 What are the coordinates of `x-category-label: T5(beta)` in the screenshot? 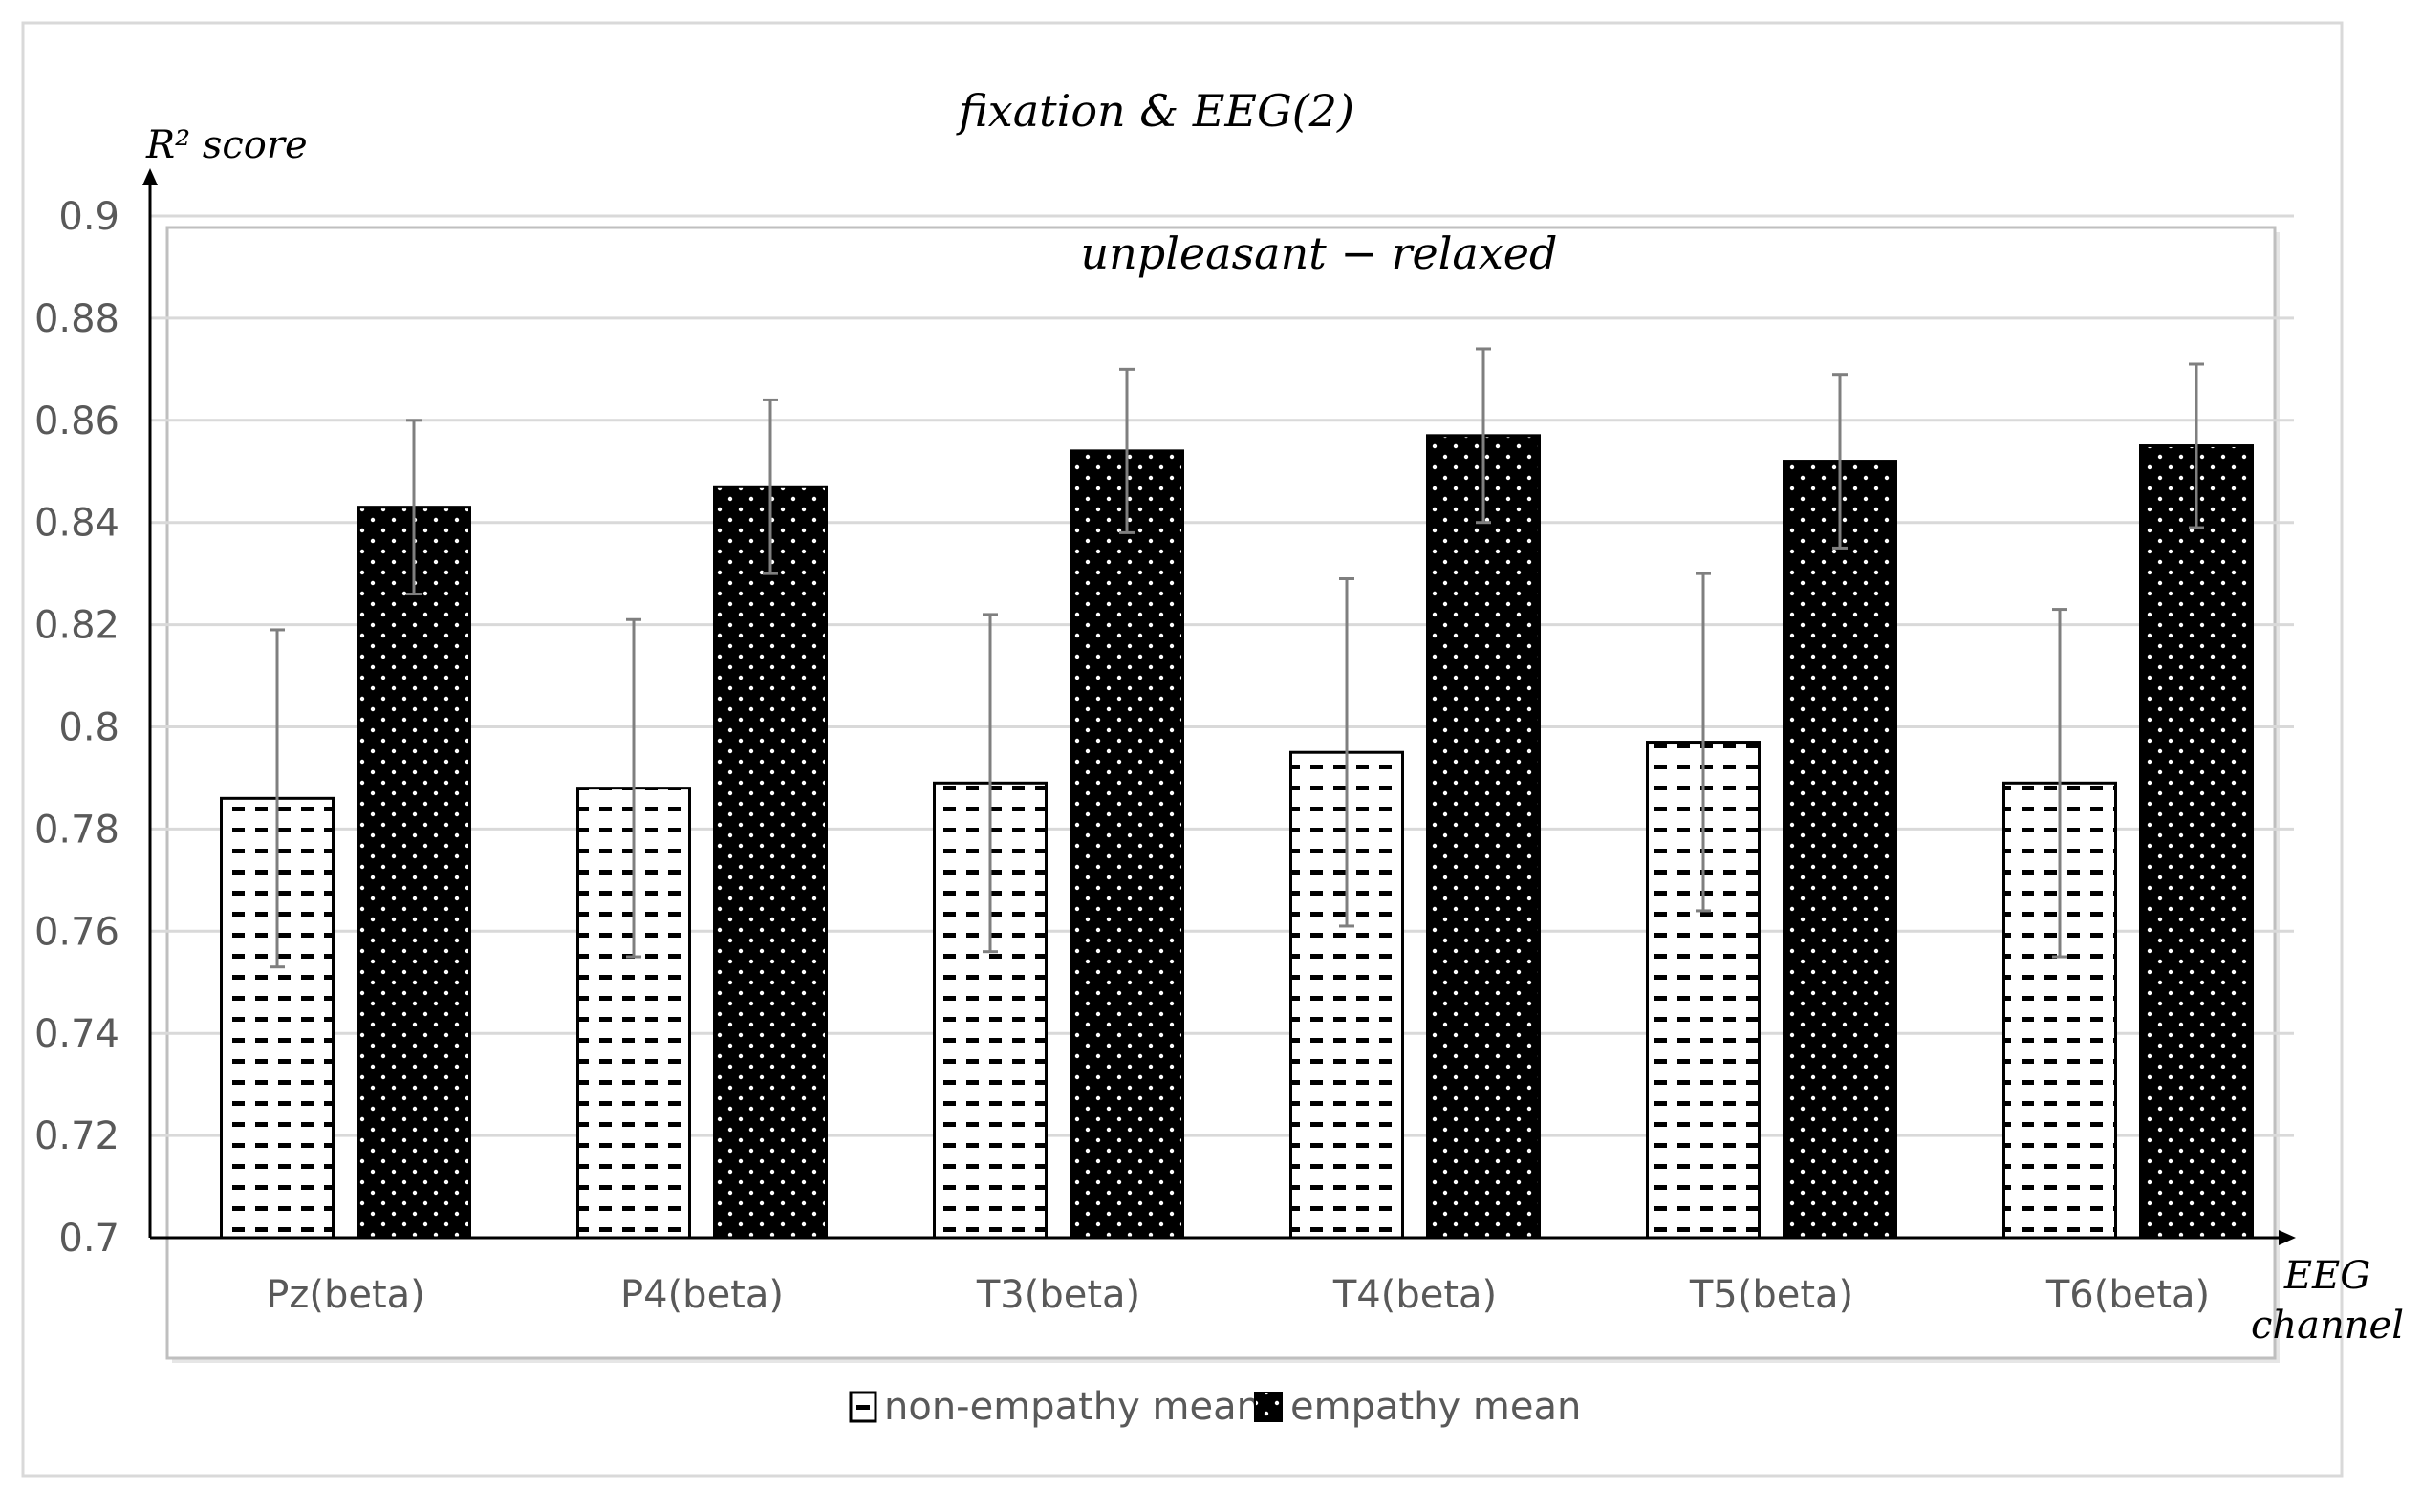 It's located at (1771, 1295).